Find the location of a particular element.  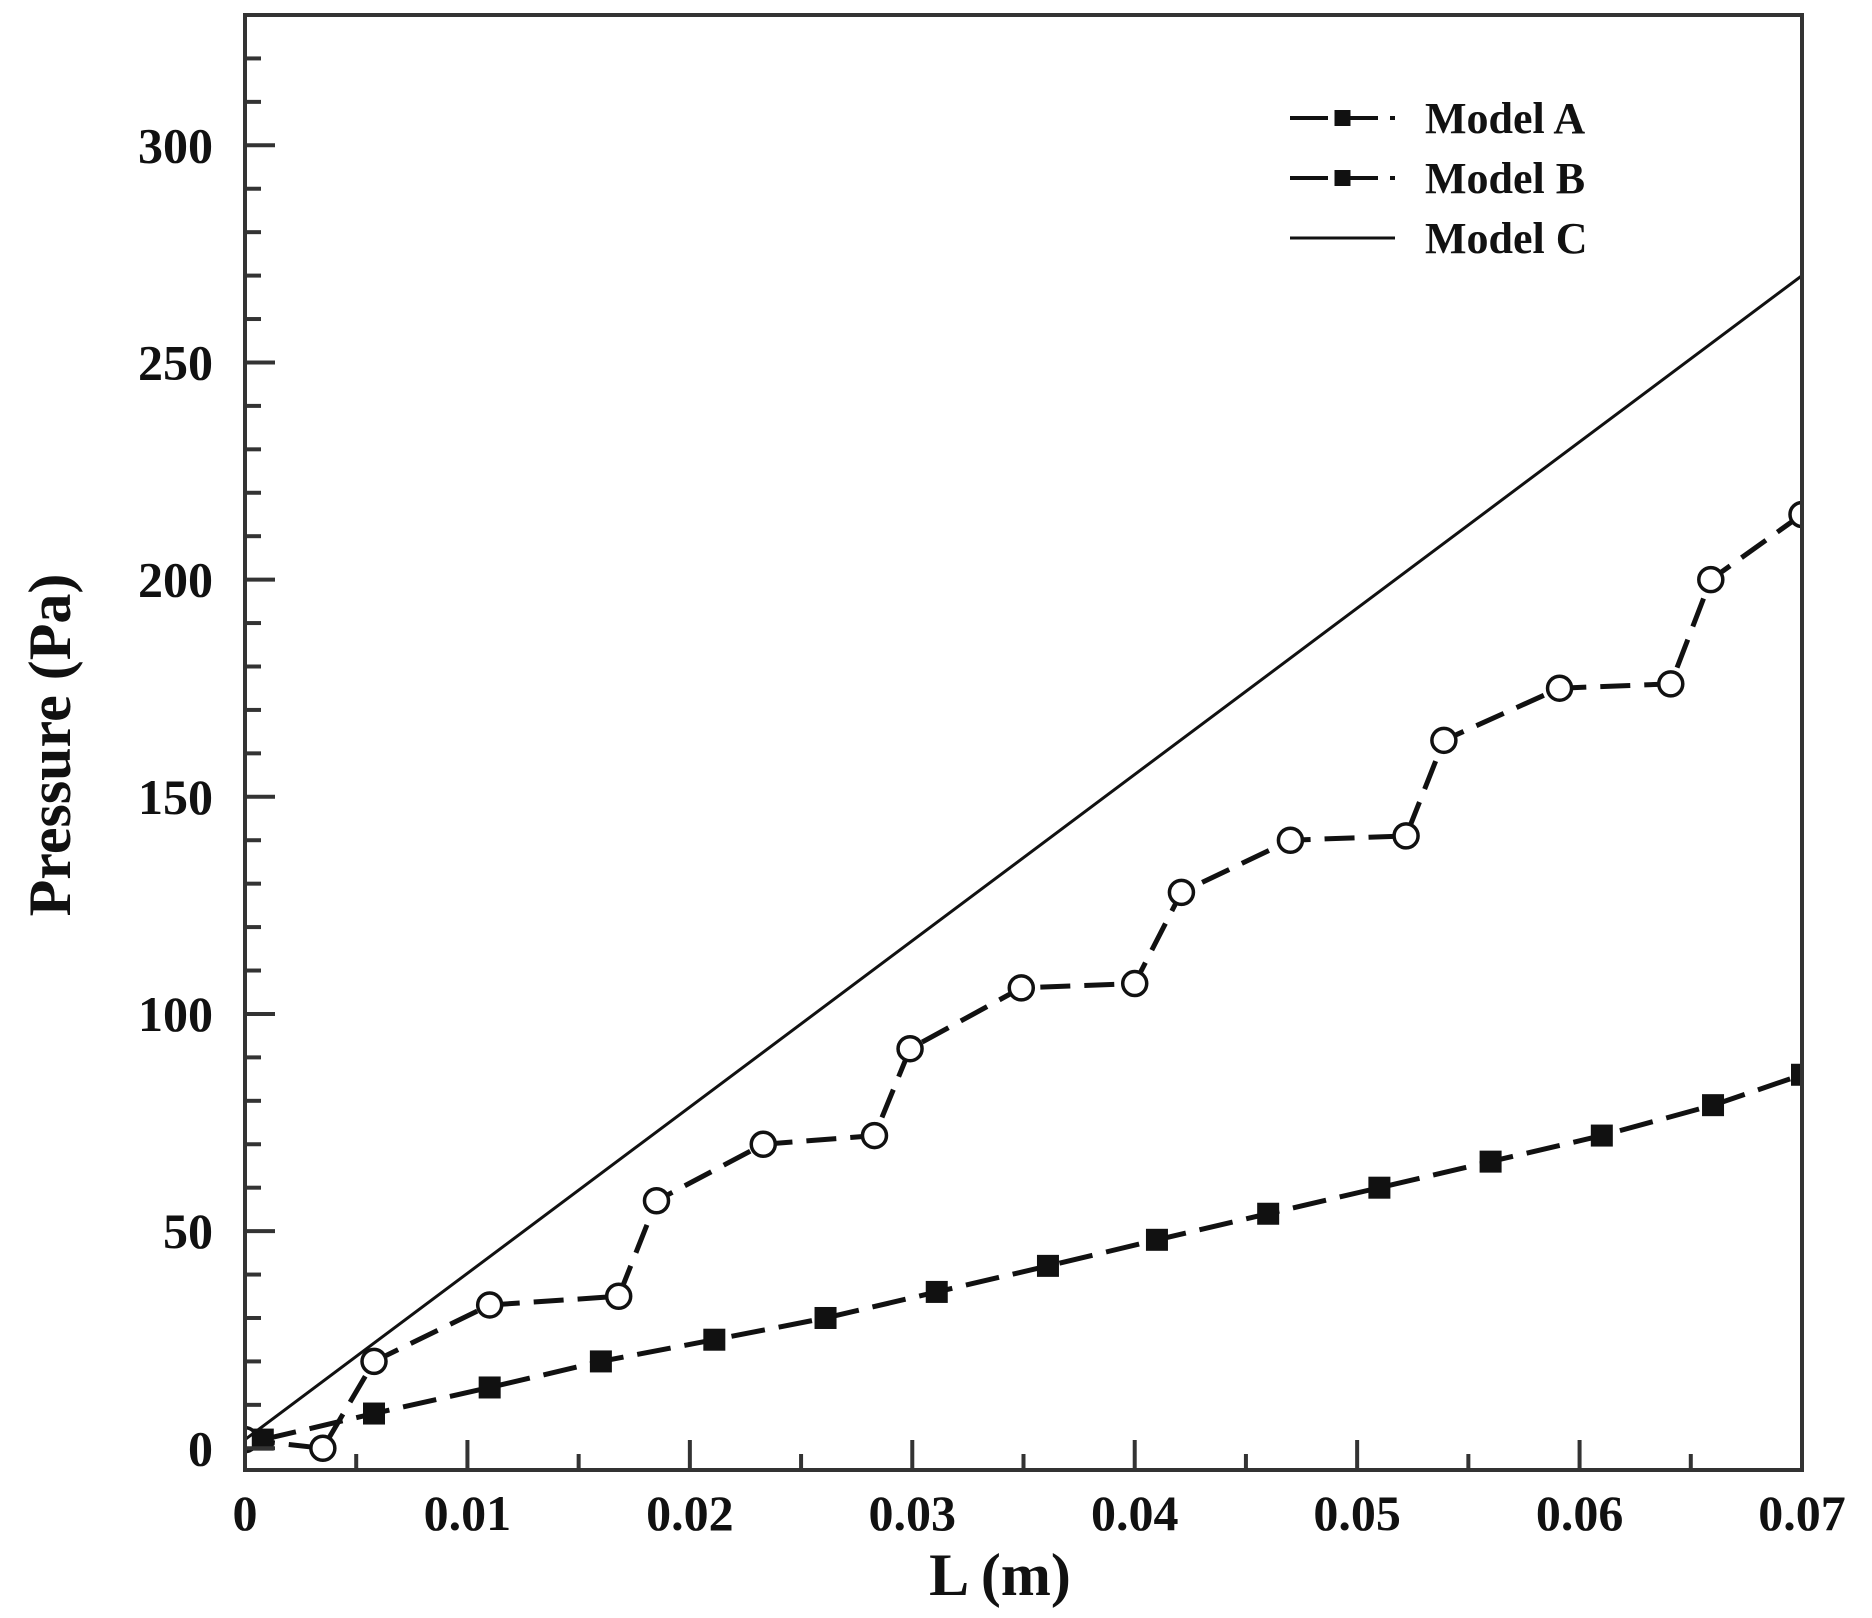

x-tick-label: 0.03 is located at coordinates (913, 1513).